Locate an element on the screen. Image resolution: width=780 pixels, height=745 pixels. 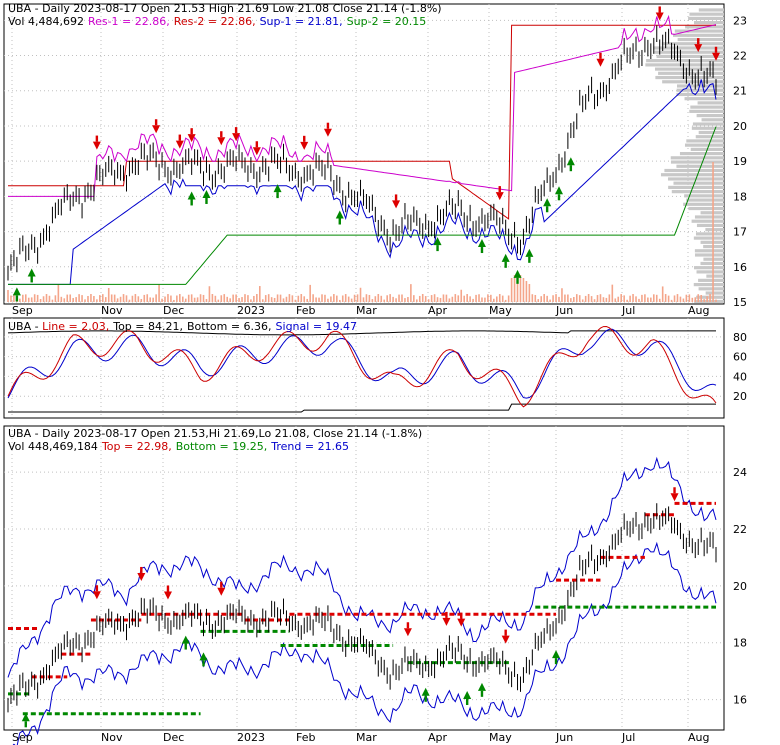
y-tick-label: 17 is located at coordinates (740, 232).